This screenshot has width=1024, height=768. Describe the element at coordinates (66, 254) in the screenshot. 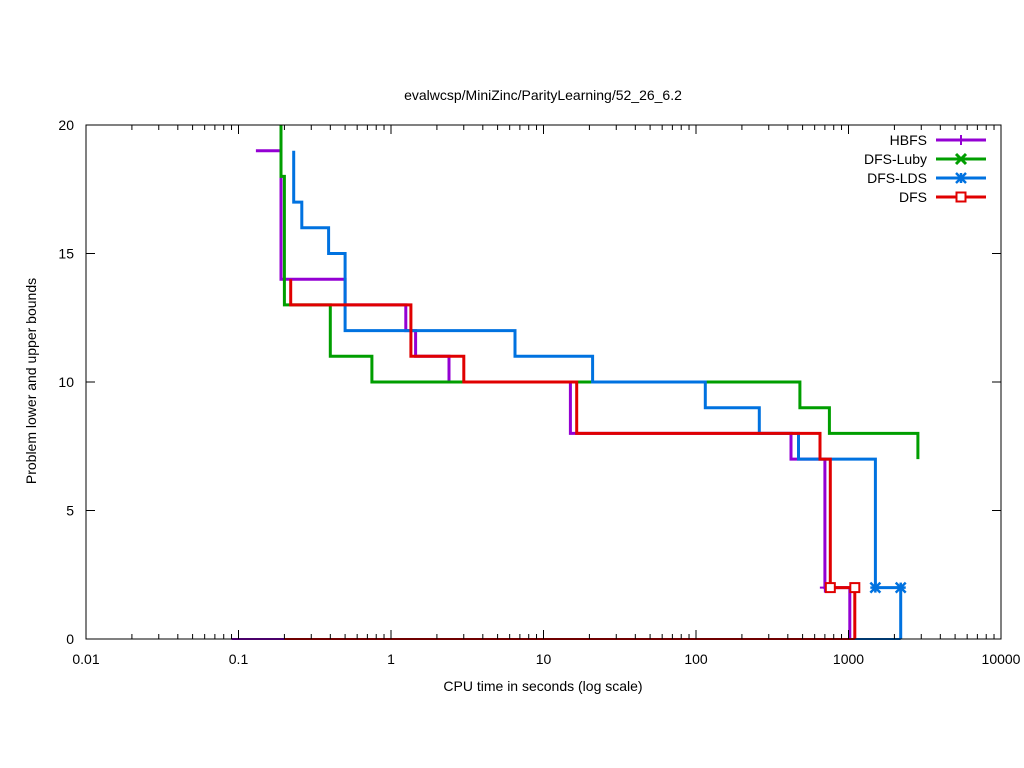

I see `y-tick-label: 15` at that location.